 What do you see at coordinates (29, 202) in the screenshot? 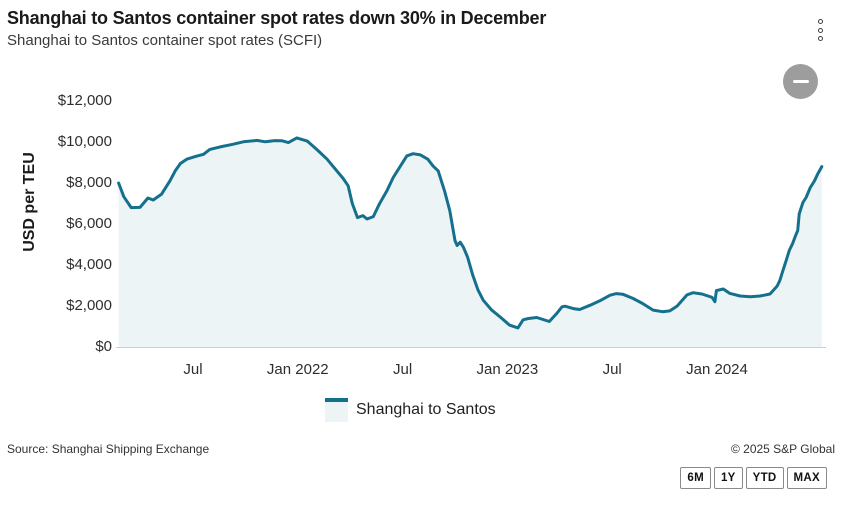
I see `y-axis-title: USD per TEU` at bounding box center [29, 202].